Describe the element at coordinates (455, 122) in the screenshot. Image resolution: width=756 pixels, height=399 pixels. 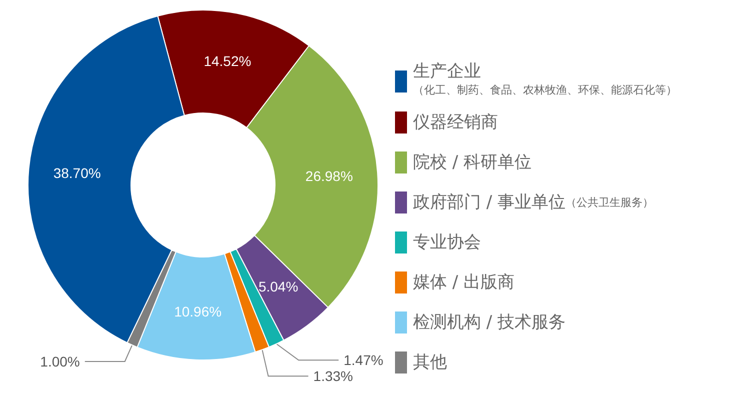
I see `legend-label: 仪器经销商` at that location.